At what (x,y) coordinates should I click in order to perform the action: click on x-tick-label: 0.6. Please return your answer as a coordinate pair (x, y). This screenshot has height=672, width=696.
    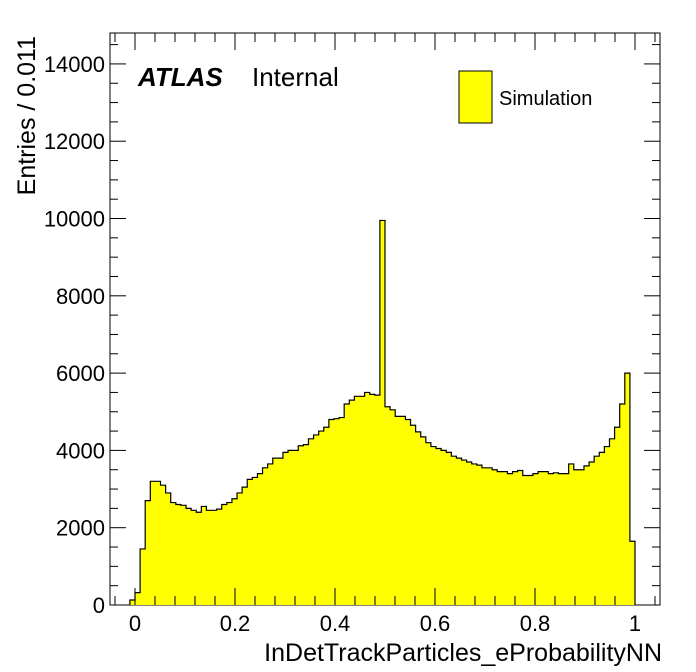
    Looking at the image, I should click on (435, 623).